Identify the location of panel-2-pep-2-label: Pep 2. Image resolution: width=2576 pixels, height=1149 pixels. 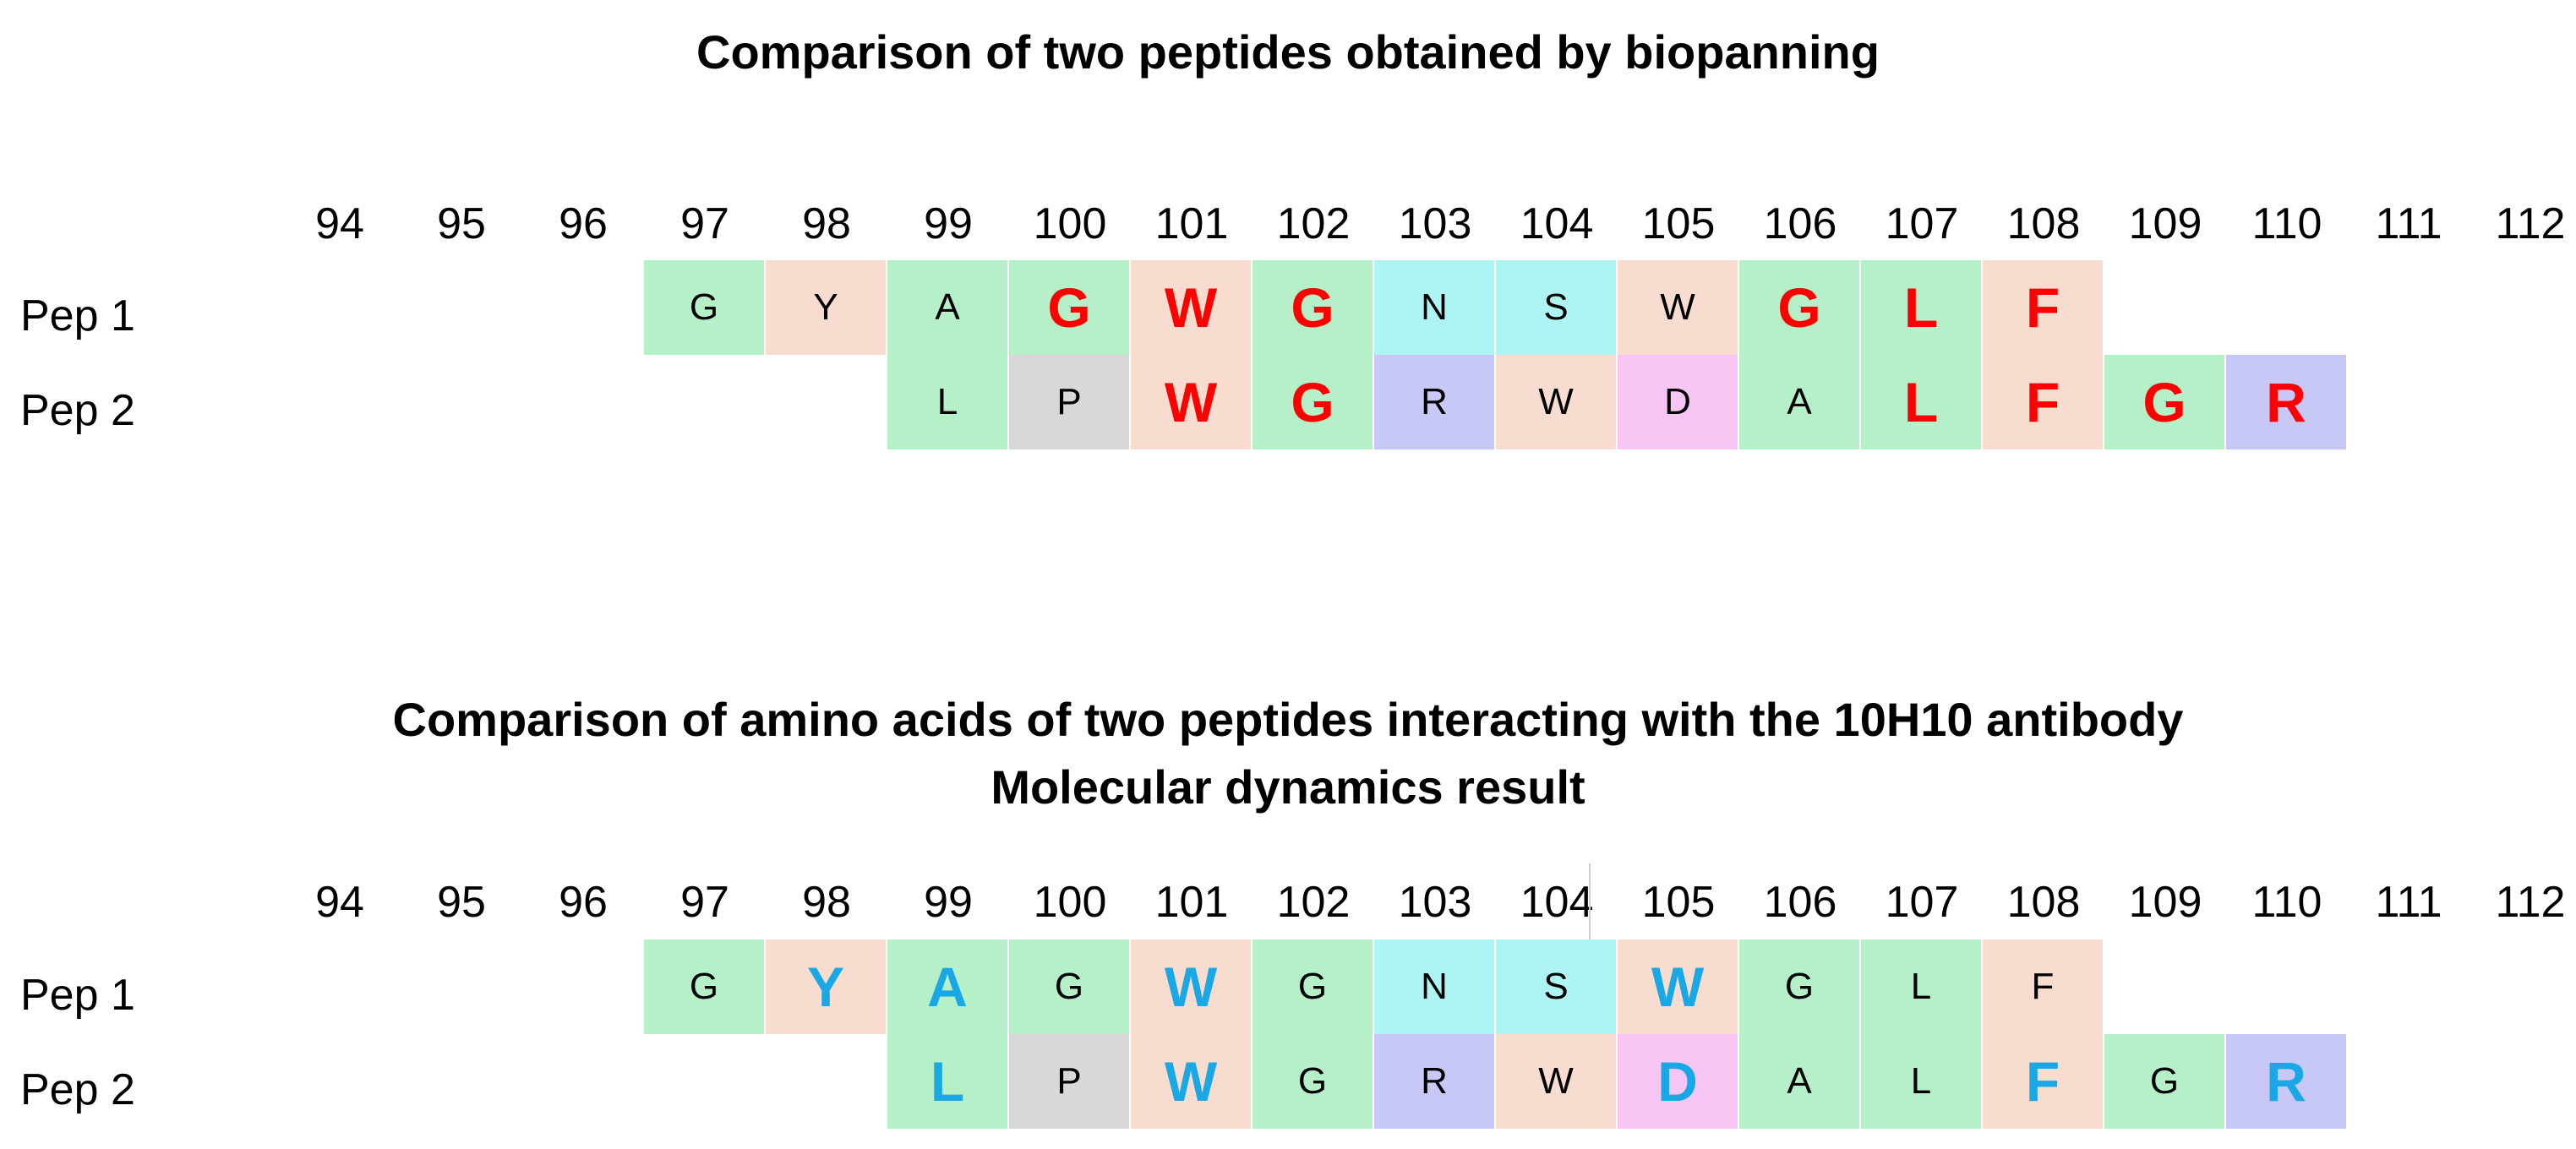
(77, 1089).